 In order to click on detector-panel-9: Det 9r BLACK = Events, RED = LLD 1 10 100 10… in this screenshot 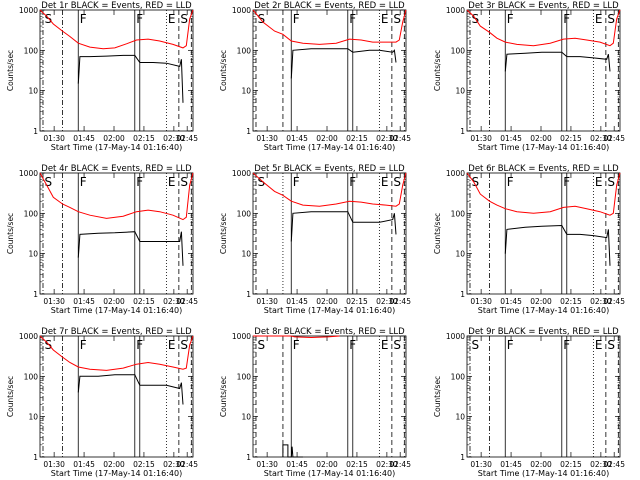, I will do `click(529, 402)`.